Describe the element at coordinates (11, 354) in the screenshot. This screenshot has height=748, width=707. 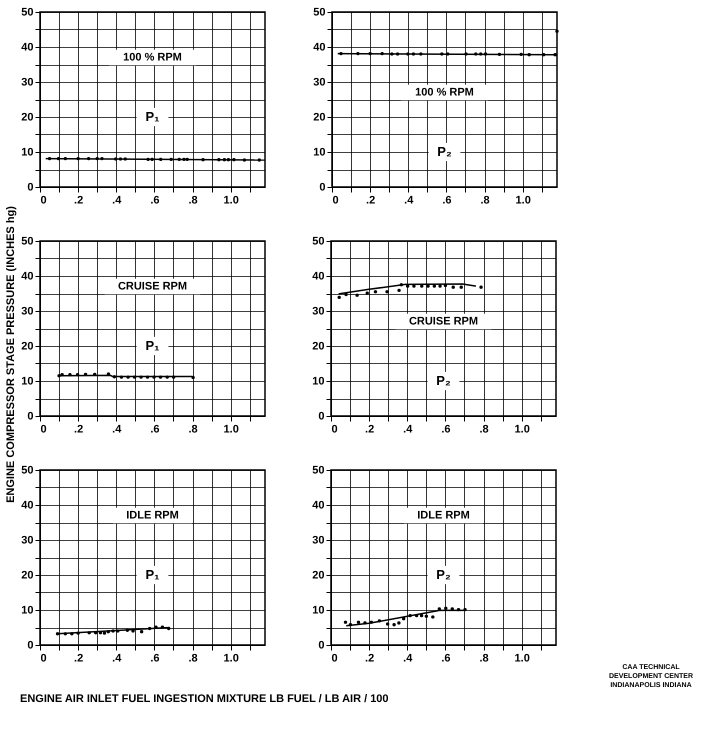
I see `y-axis-title: ENGINE COMPRESSOR STAGE PRESSURE (INCHES hg)` at that location.